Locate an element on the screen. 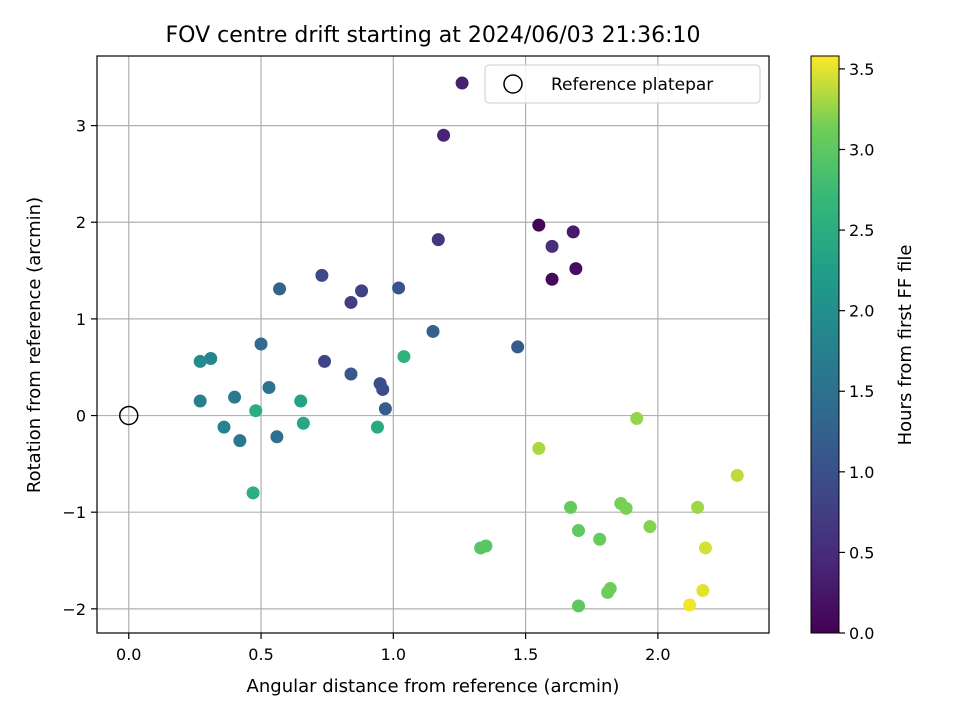 The height and width of the screenshot is (720, 960). colorbar-tick-label: 0.5 is located at coordinates (861, 552).